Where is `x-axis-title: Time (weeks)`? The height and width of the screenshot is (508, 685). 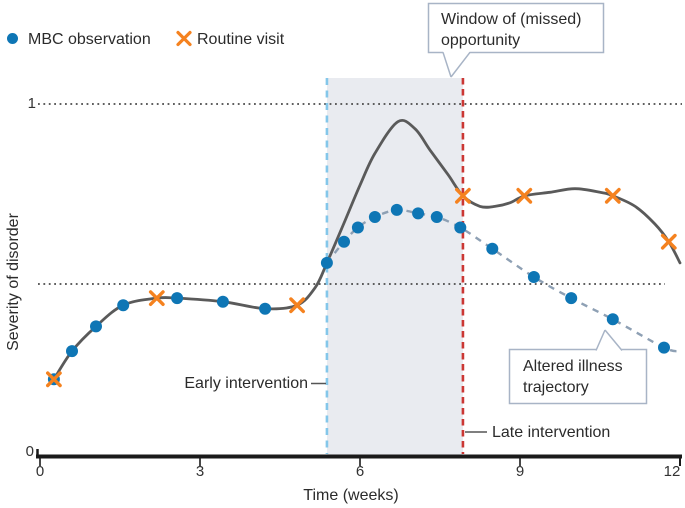
x-axis-title: Time (weeks) is located at coordinates (351, 495).